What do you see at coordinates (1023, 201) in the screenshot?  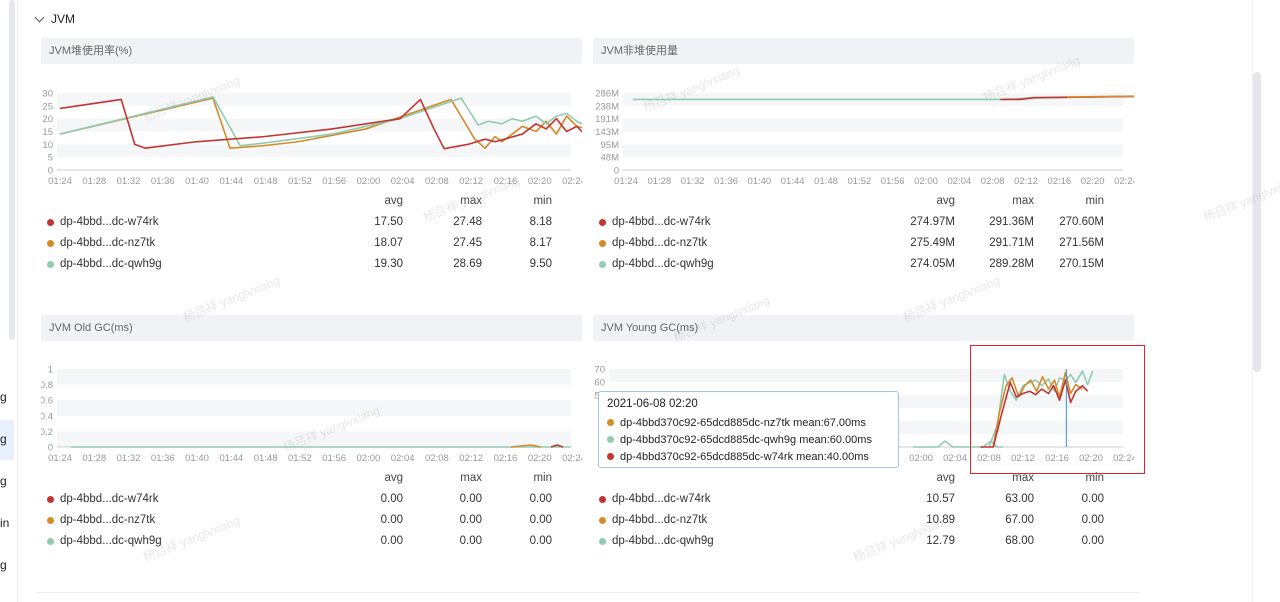 I see `col-max: max` at bounding box center [1023, 201].